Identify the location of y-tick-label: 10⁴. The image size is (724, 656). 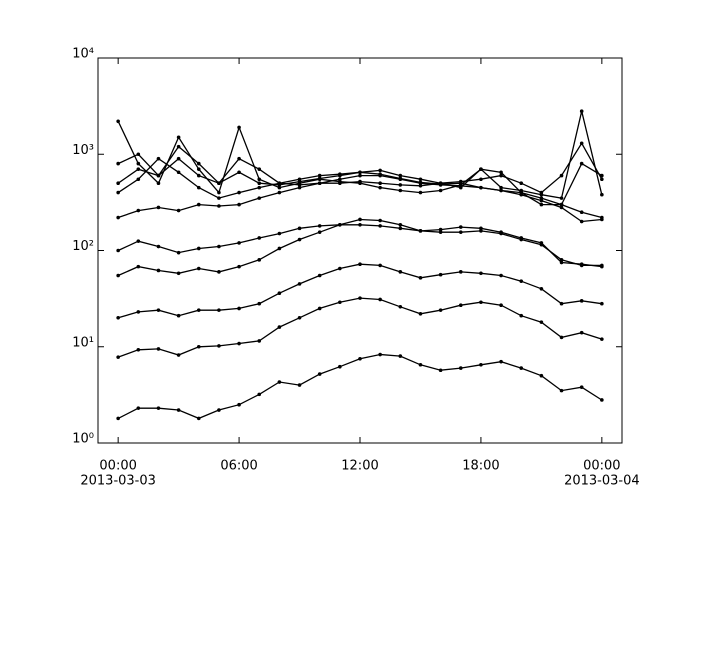
(83, 54).